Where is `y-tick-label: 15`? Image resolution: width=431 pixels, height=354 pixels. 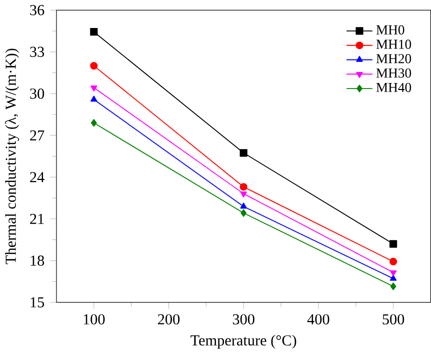 y-tick-label: 15 is located at coordinates (37, 302).